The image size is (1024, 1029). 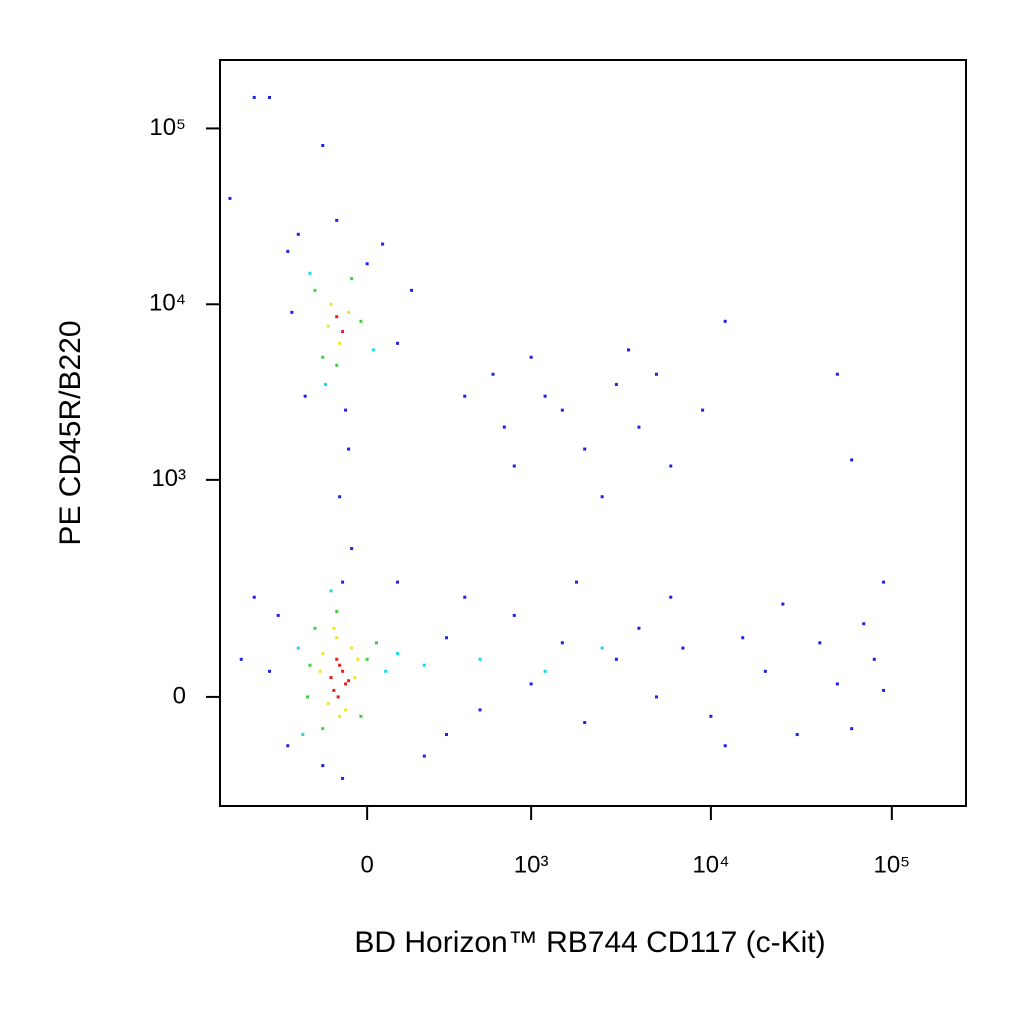 What do you see at coordinates (167, 127) in the screenshot?
I see `y-tick-label: 10⁵` at bounding box center [167, 127].